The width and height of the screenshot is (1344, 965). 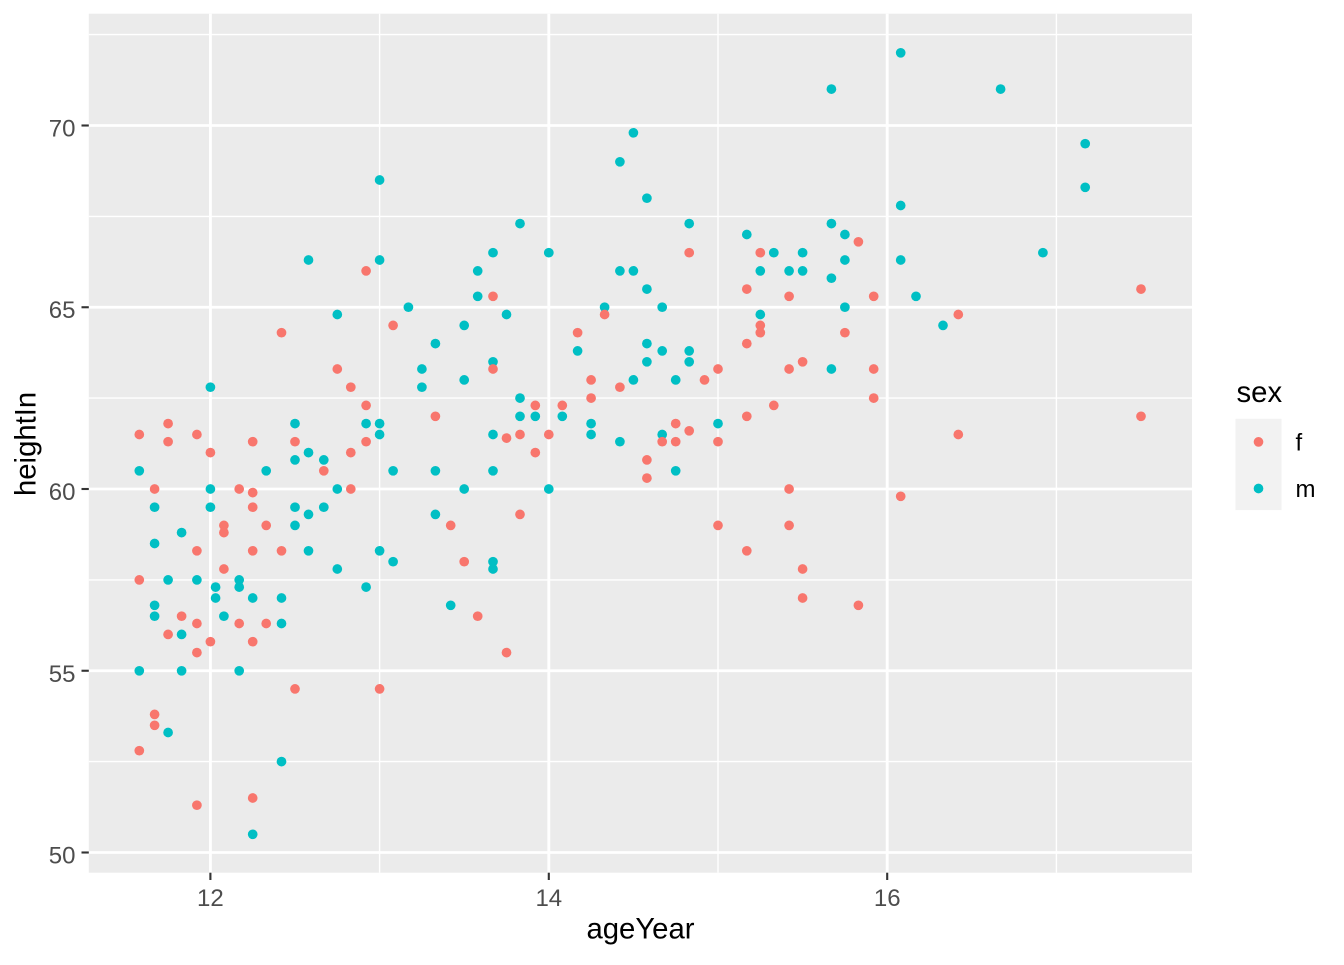 What do you see at coordinates (548, 898) in the screenshot?
I see `svg-text: 14` at bounding box center [548, 898].